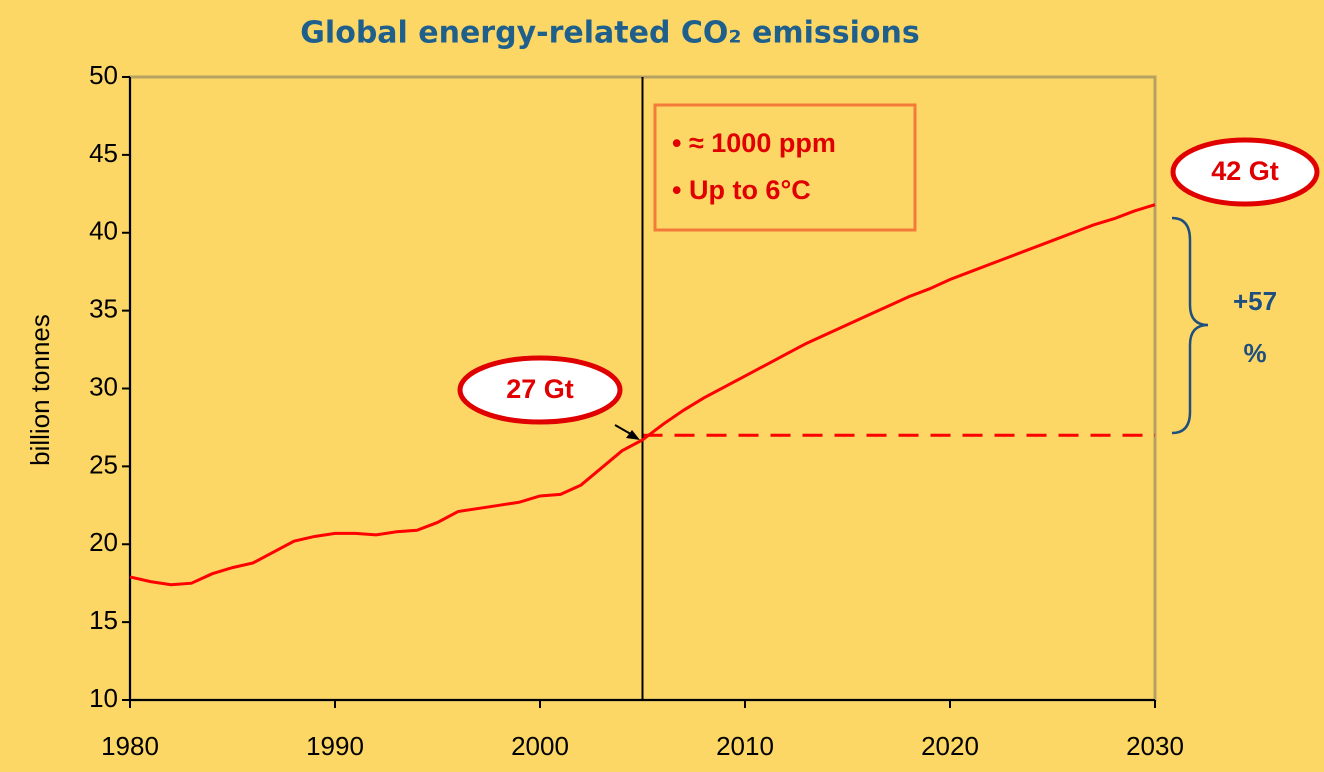 The width and height of the screenshot is (1324, 772). Describe the element at coordinates (103, 464) in the screenshot. I see `y-tick-label: 25` at that location.